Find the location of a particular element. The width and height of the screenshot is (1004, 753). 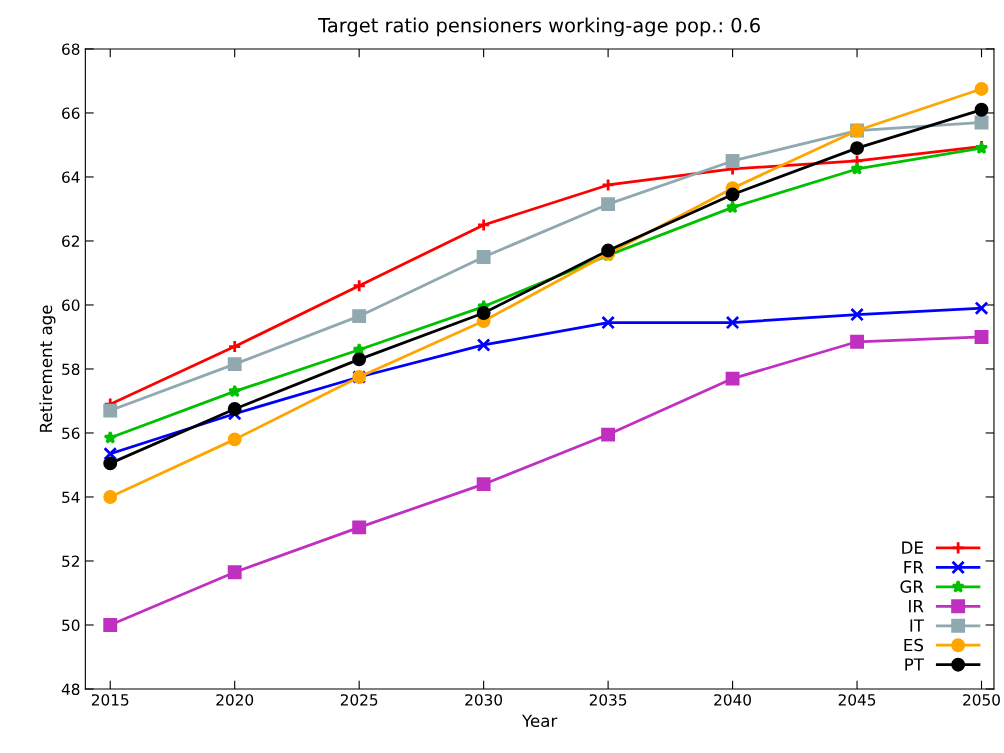

y-tick-label: 48 is located at coordinates (70, 689).